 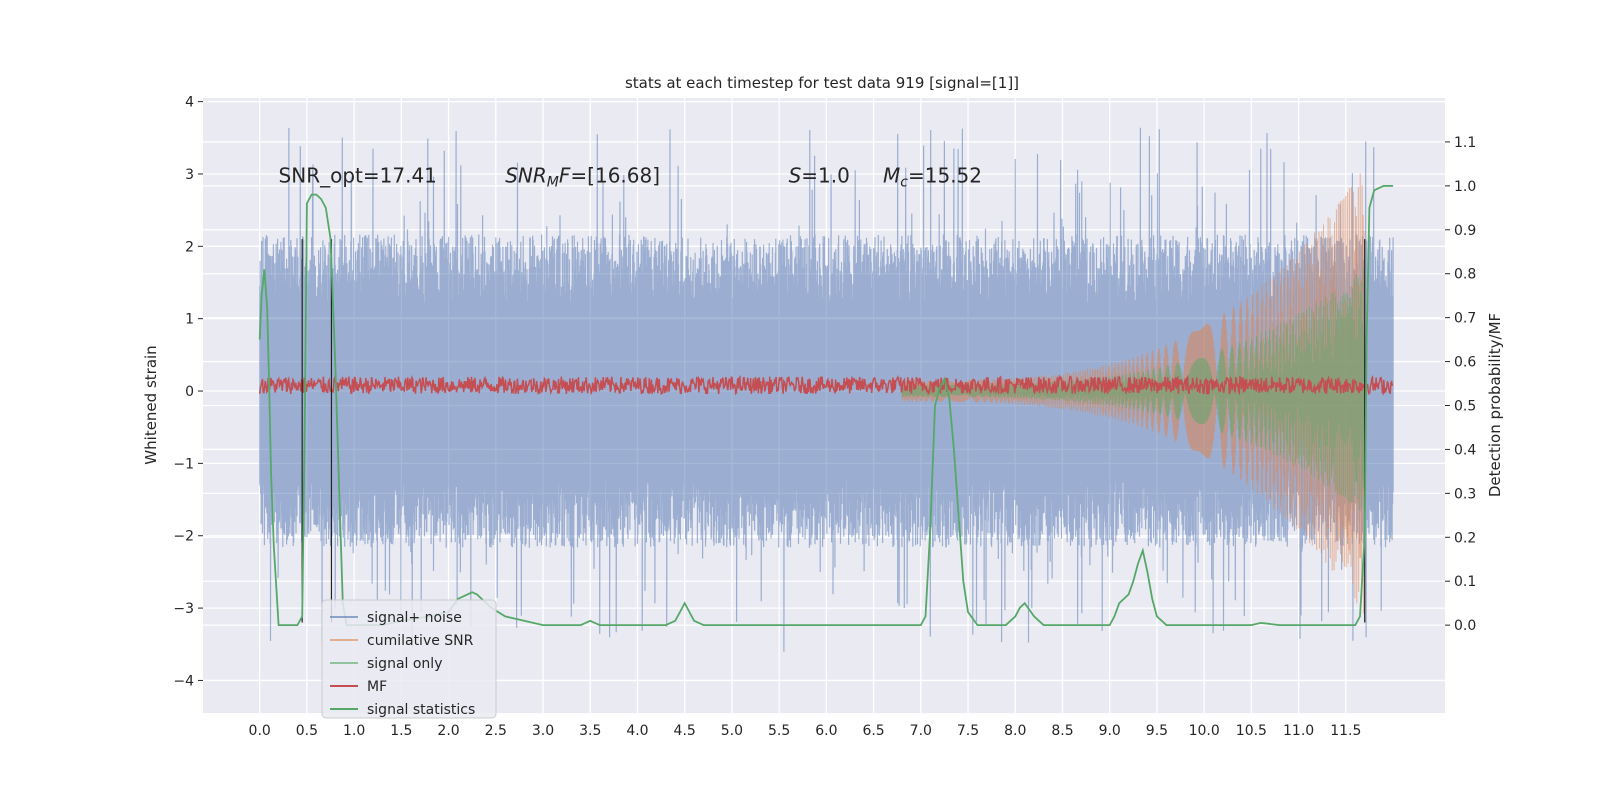 I want to click on x-tick-label: 8.5, so click(x=1062, y=731).